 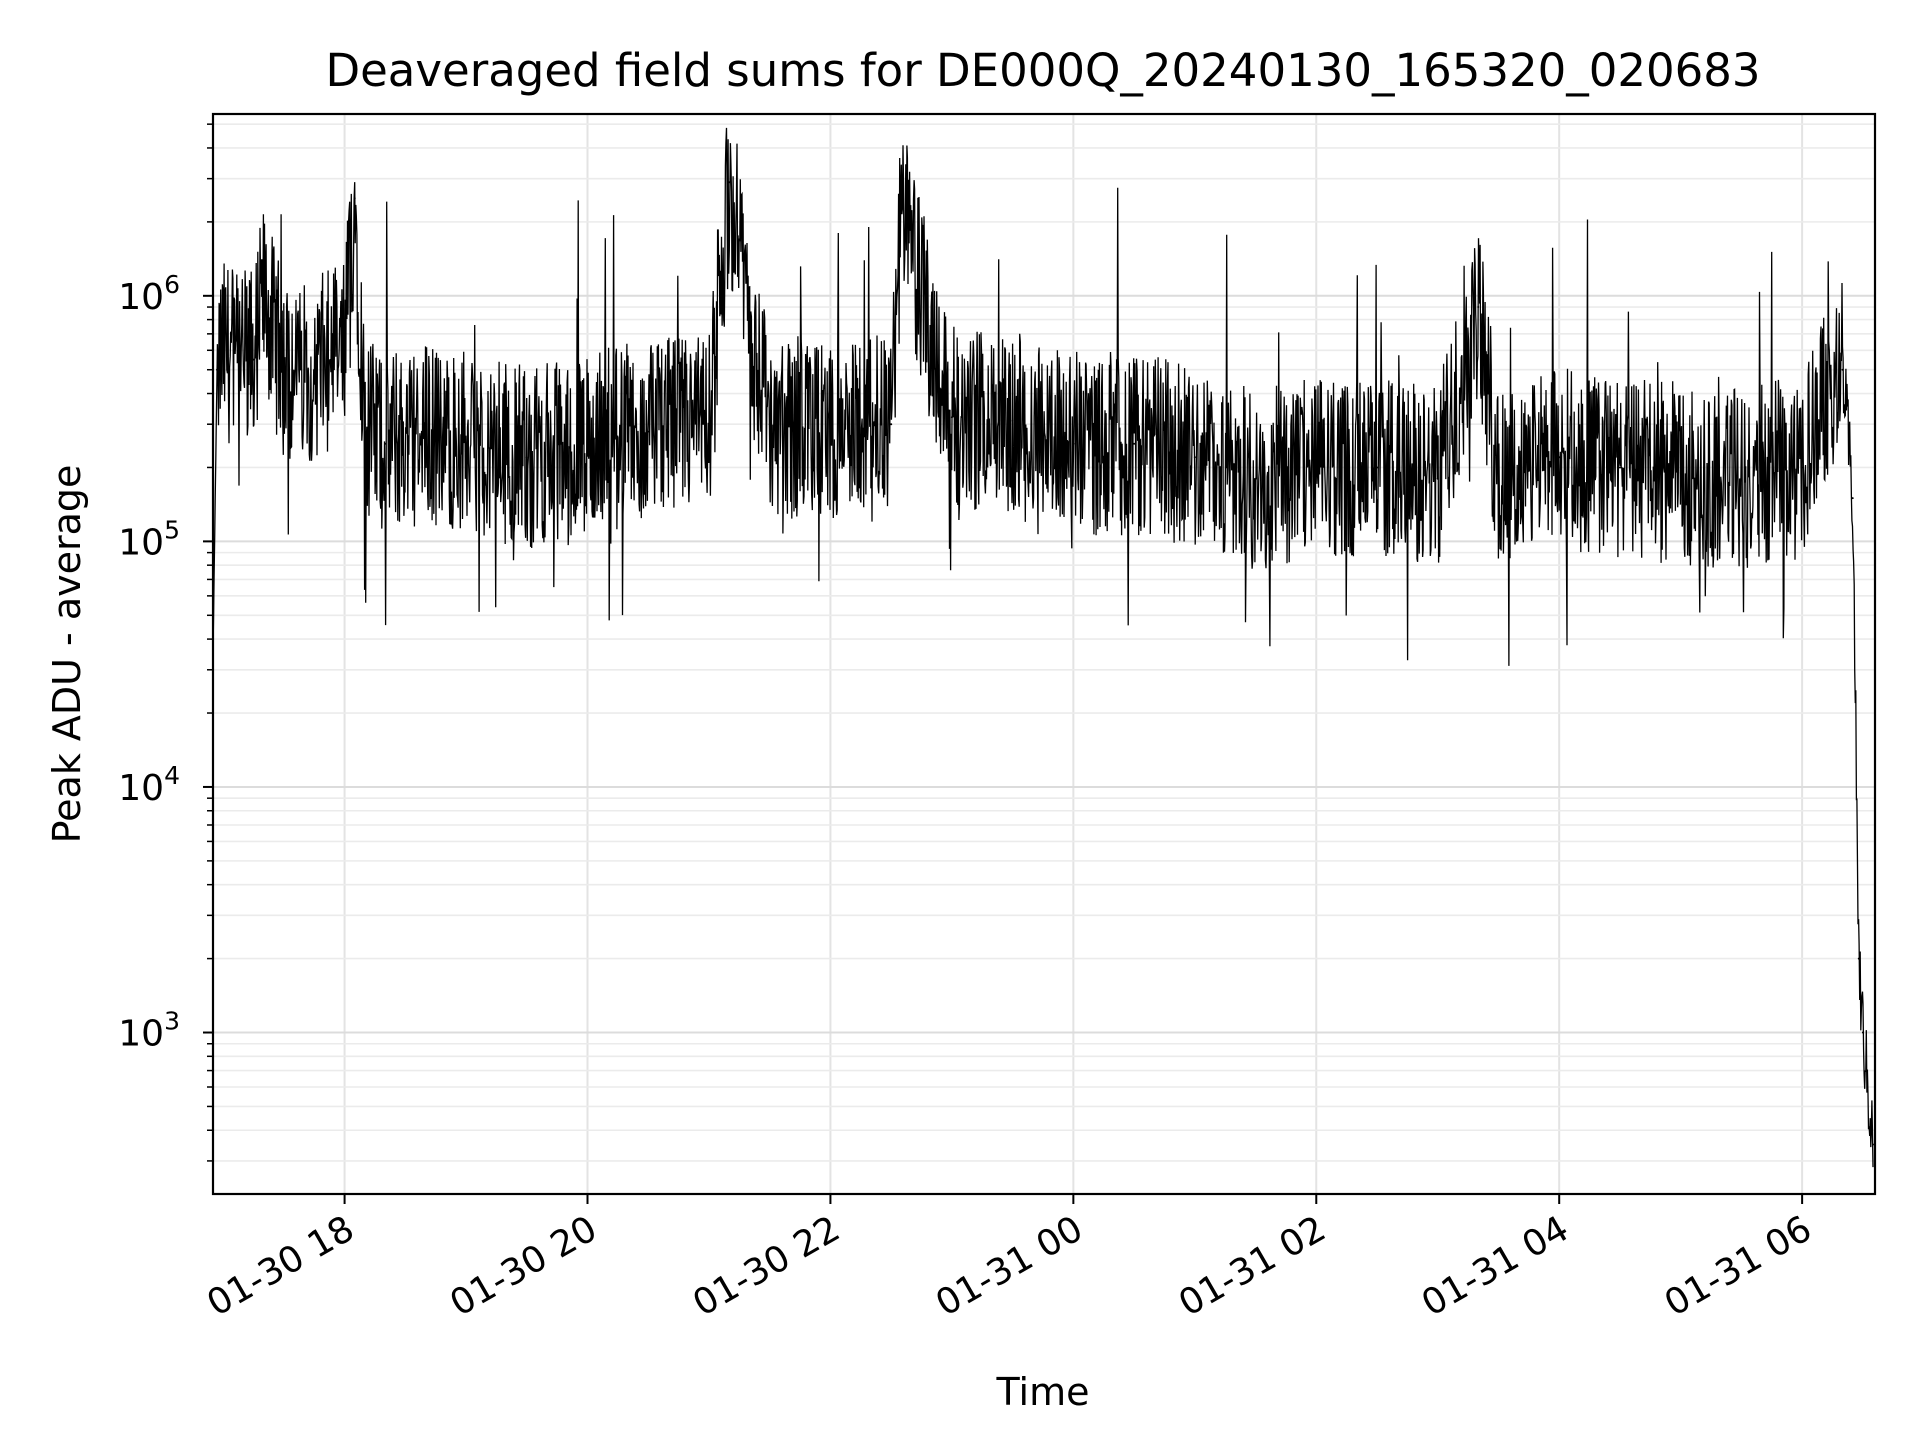 I want to click on y-tick-label: 10³, so click(x=149, y=1031).